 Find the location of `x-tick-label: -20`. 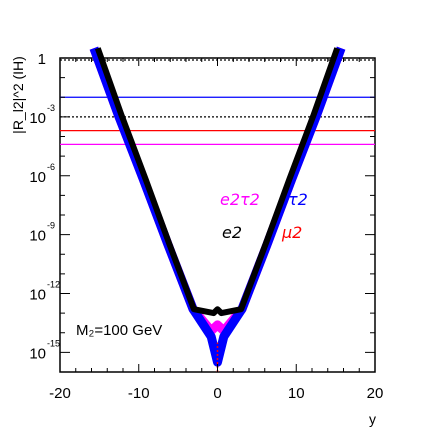

x-tick-label: -20 is located at coordinates (60, 393).